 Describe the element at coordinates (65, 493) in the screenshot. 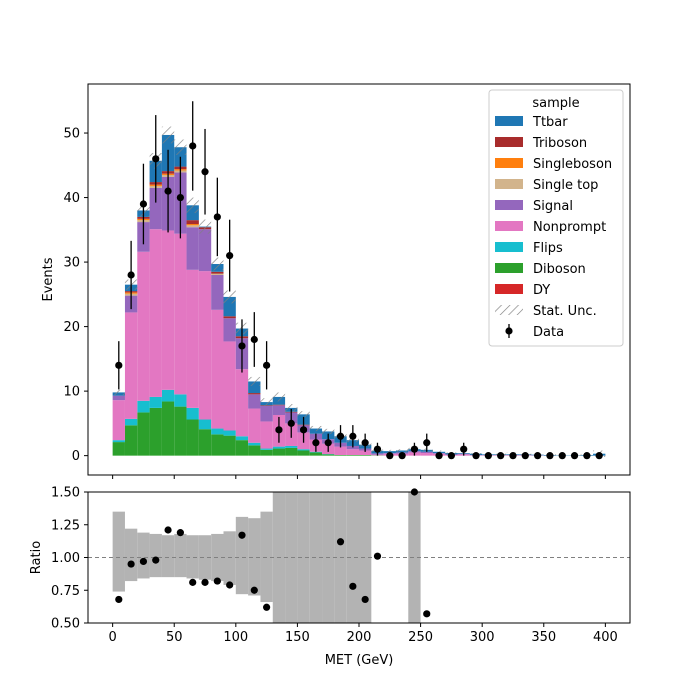

I see `ratio-y-tick-label: 1.50` at that location.